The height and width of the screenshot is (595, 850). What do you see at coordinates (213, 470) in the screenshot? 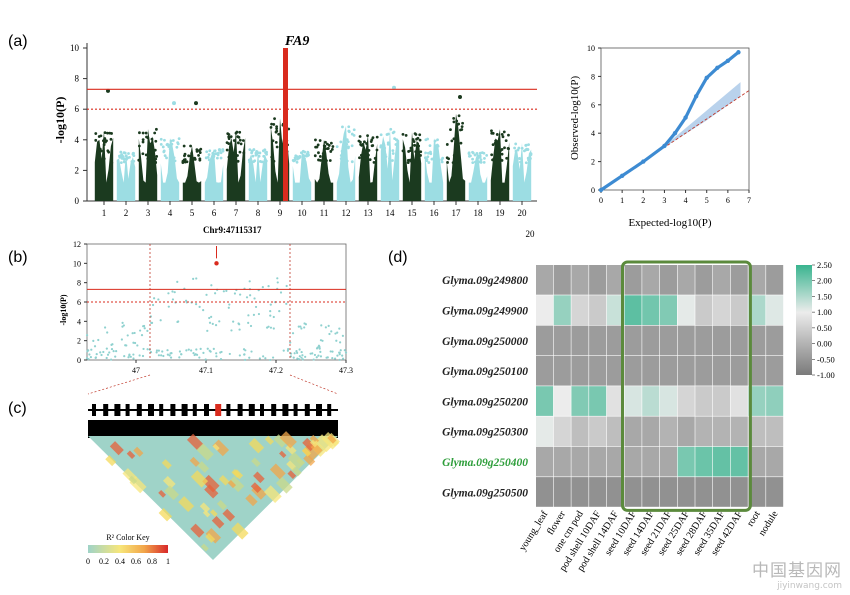
I see `ld-heatmap: R² Color Key 0 0.2 0.4 0.6 0.8 1` at bounding box center [213, 470].